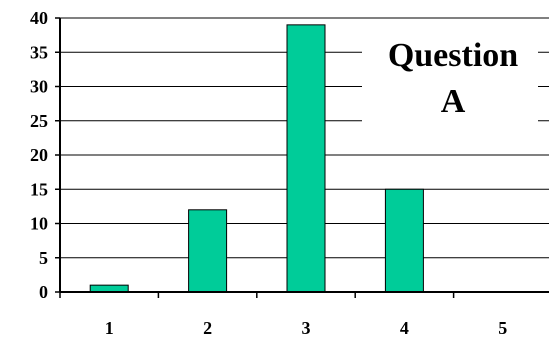 The image size is (549, 341). Describe the element at coordinates (502, 328) in the screenshot. I see `x-tick-label: 5` at that location.